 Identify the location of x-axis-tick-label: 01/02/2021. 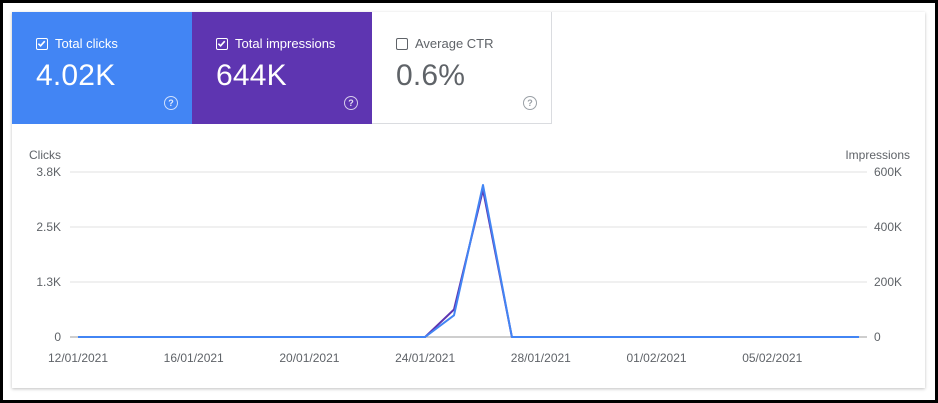
(656, 358).